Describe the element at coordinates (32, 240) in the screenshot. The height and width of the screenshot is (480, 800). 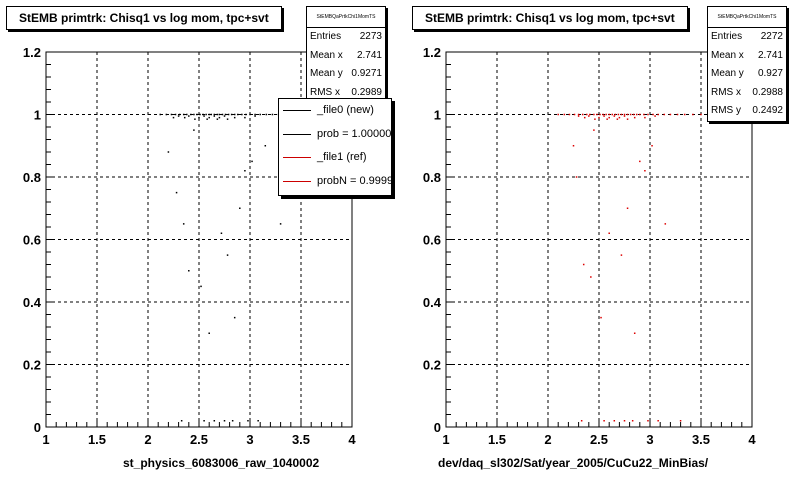
I see `y-tick-label: 0.6` at that location.